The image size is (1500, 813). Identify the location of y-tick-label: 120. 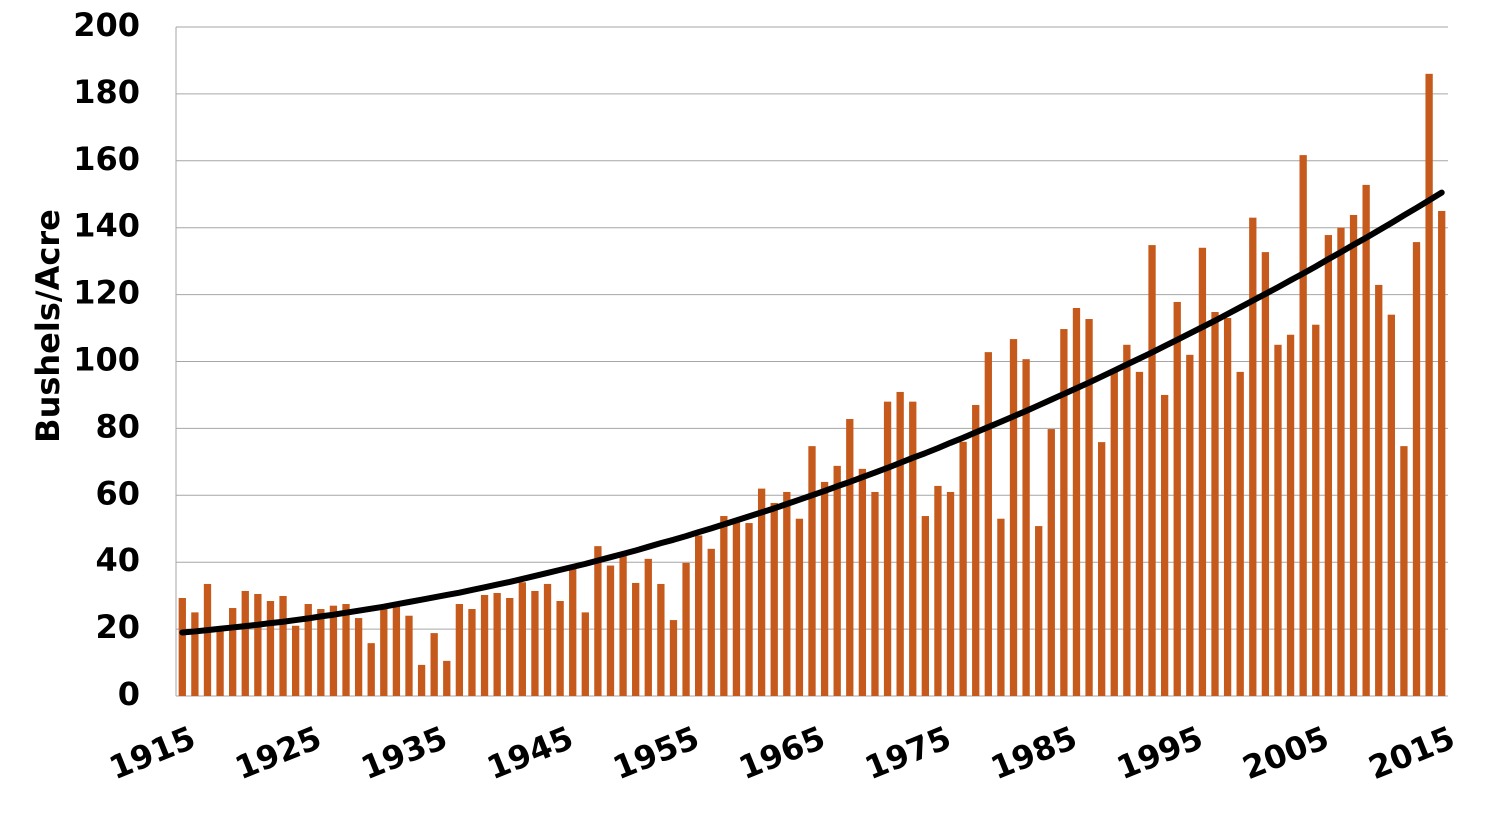
(106, 293).